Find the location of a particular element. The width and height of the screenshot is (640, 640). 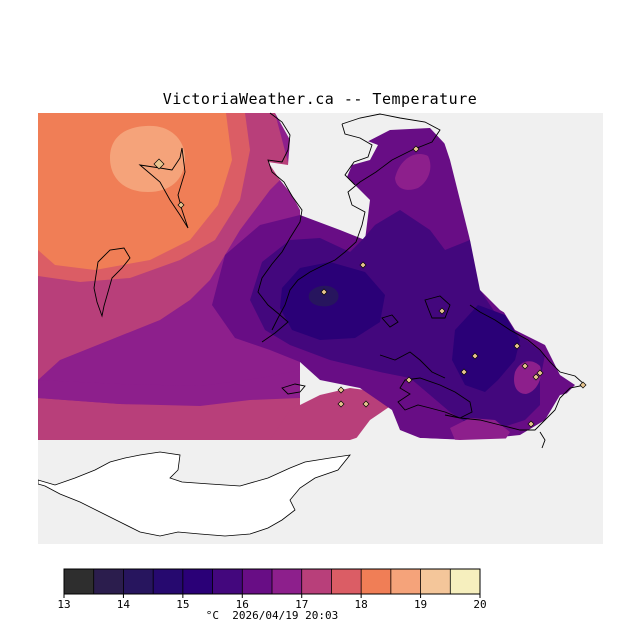

legend-tick-label: 18 is located at coordinates (361, 604).